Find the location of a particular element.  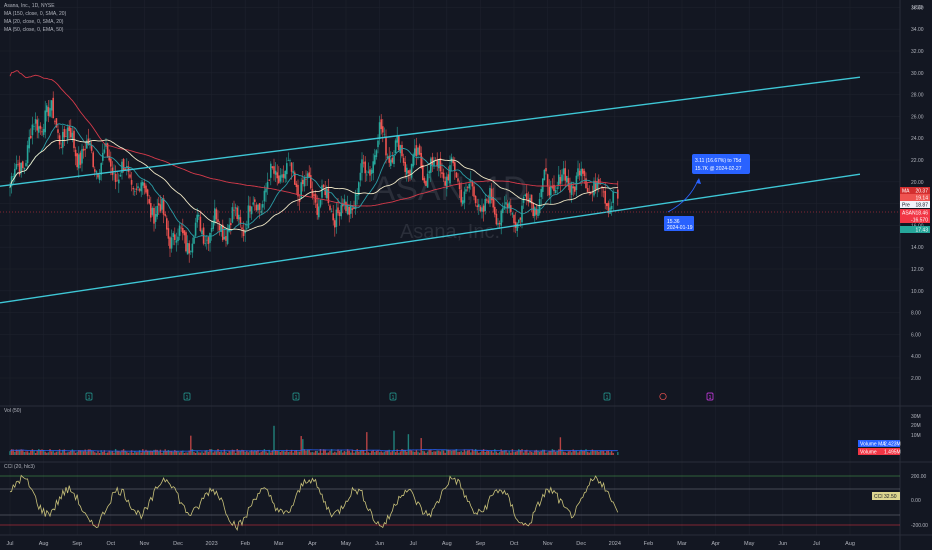

dividend-marker-icon is located at coordinates (663, 396).